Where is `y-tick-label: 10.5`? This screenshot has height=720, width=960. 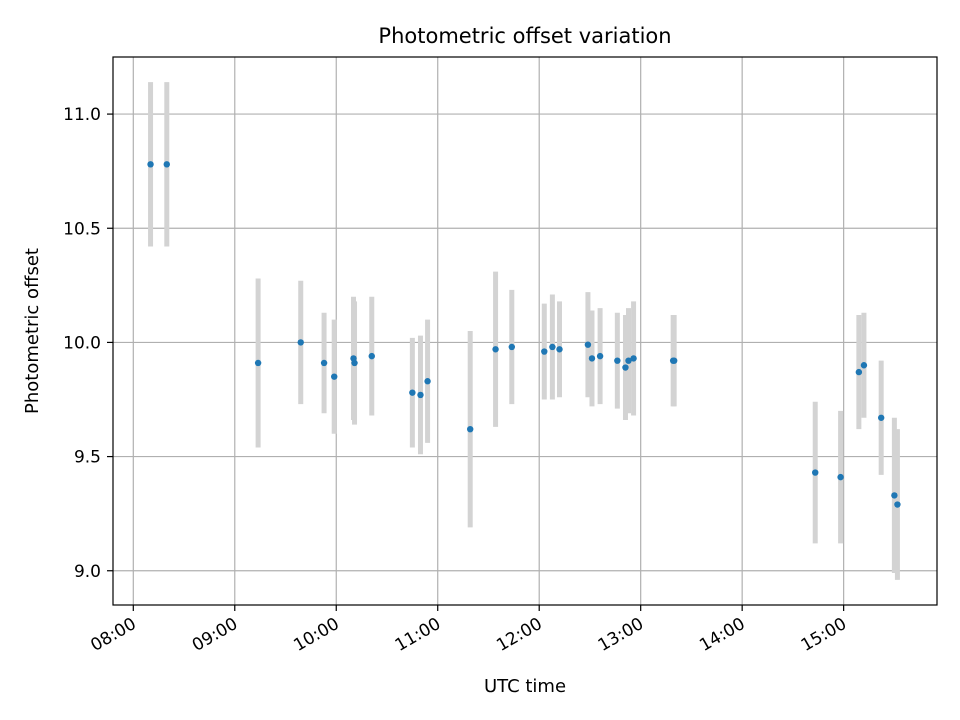
y-tick-label: 10.5 is located at coordinates (82, 229).